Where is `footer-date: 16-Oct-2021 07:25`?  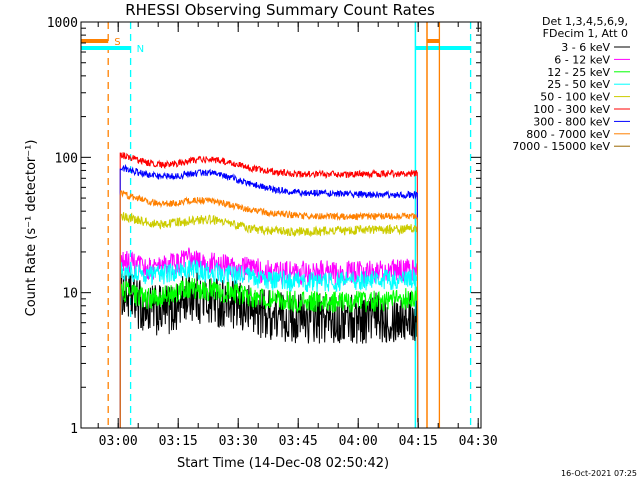 footer-date: 16-Oct-2021 07:25 is located at coordinates (599, 473).